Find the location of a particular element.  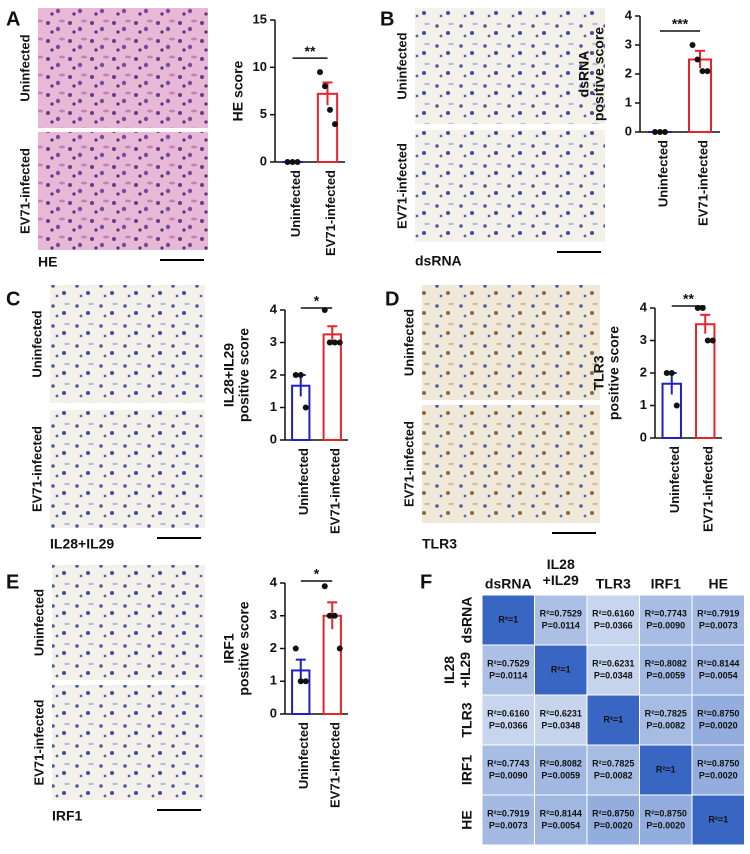

significance-label: * is located at coordinates (317, 574).